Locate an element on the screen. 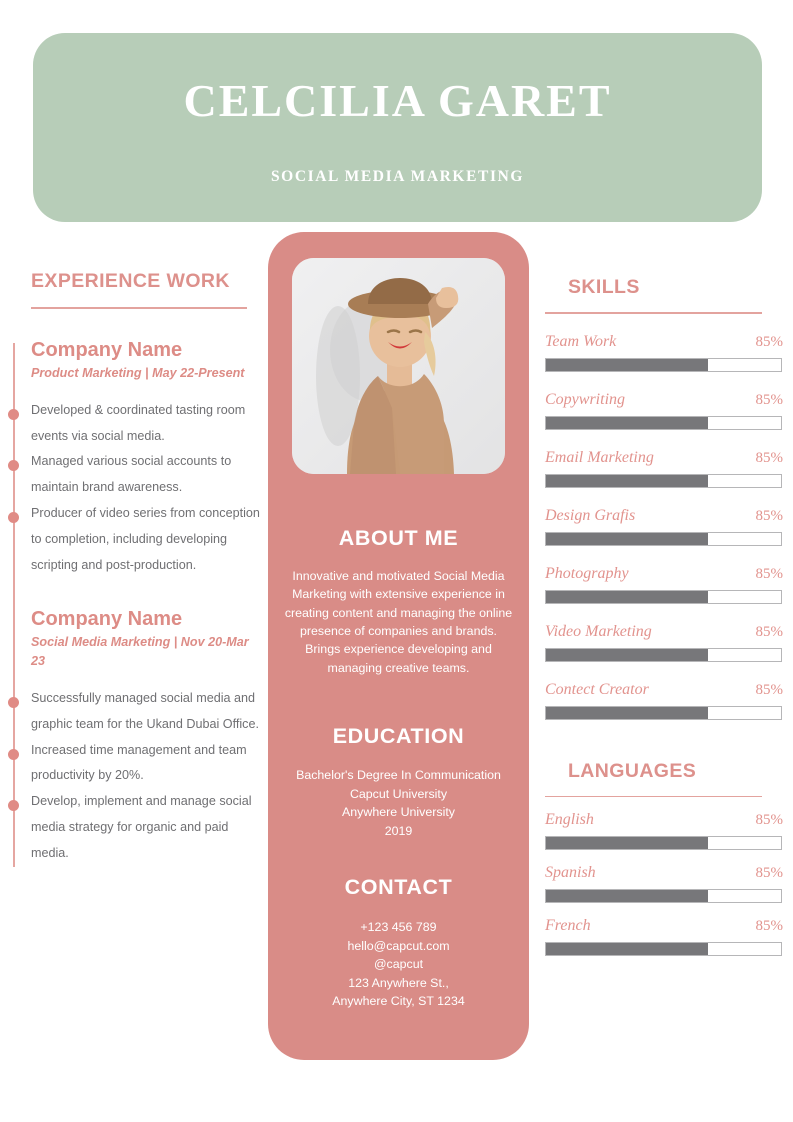 Image resolution: width=793 pixels, height=1122 pixels. skill-name: Video Marketing is located at coordinates (598, 631).